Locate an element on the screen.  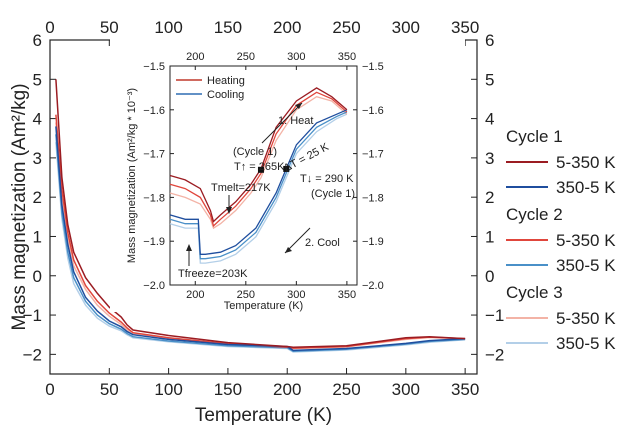
main-ytick-label-right: 1 is located at coordinates (489, 236).